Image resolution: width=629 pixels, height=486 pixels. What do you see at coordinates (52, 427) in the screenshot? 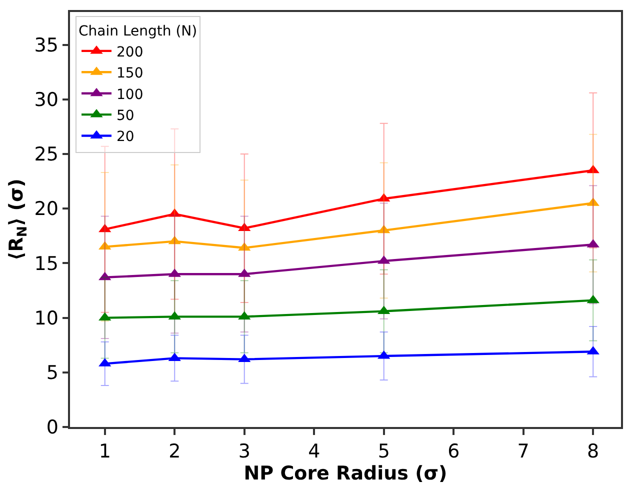
I see `y-tick-label: 0` at bounding box center [52, 427].